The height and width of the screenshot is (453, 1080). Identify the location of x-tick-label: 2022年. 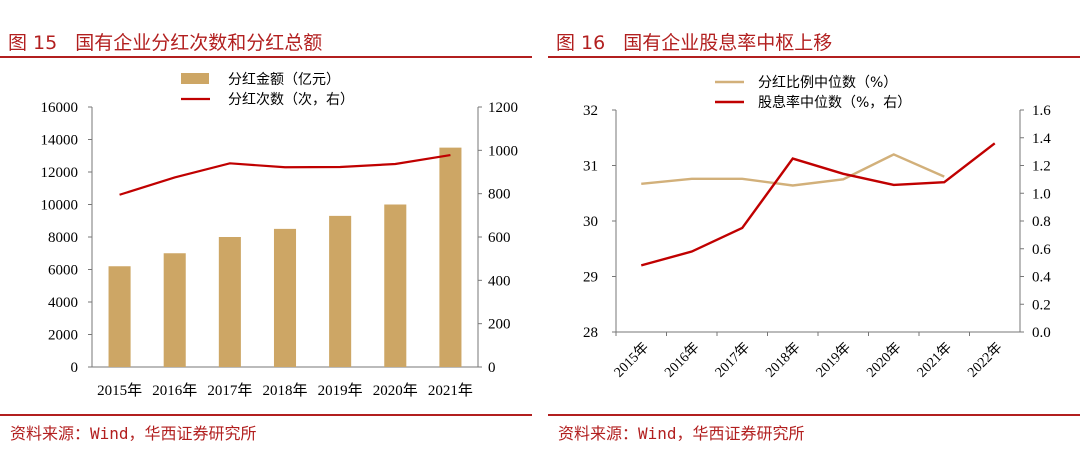
(985, 360).